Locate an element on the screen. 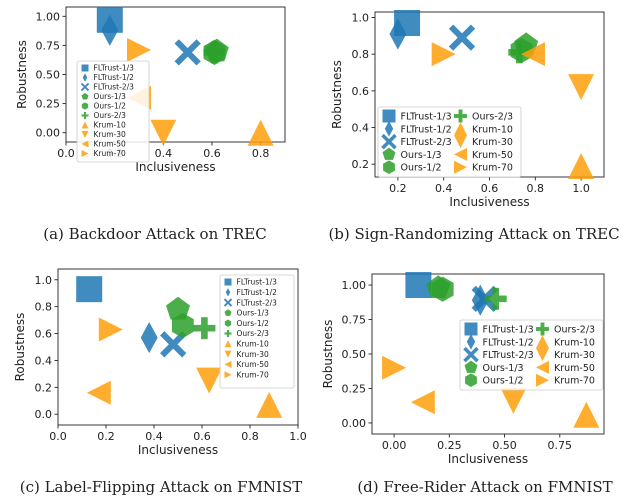 The width and height of the screenshot is (635, 504). legend-label-krum-10: Krum-10 is located at coordinates (253, 344).